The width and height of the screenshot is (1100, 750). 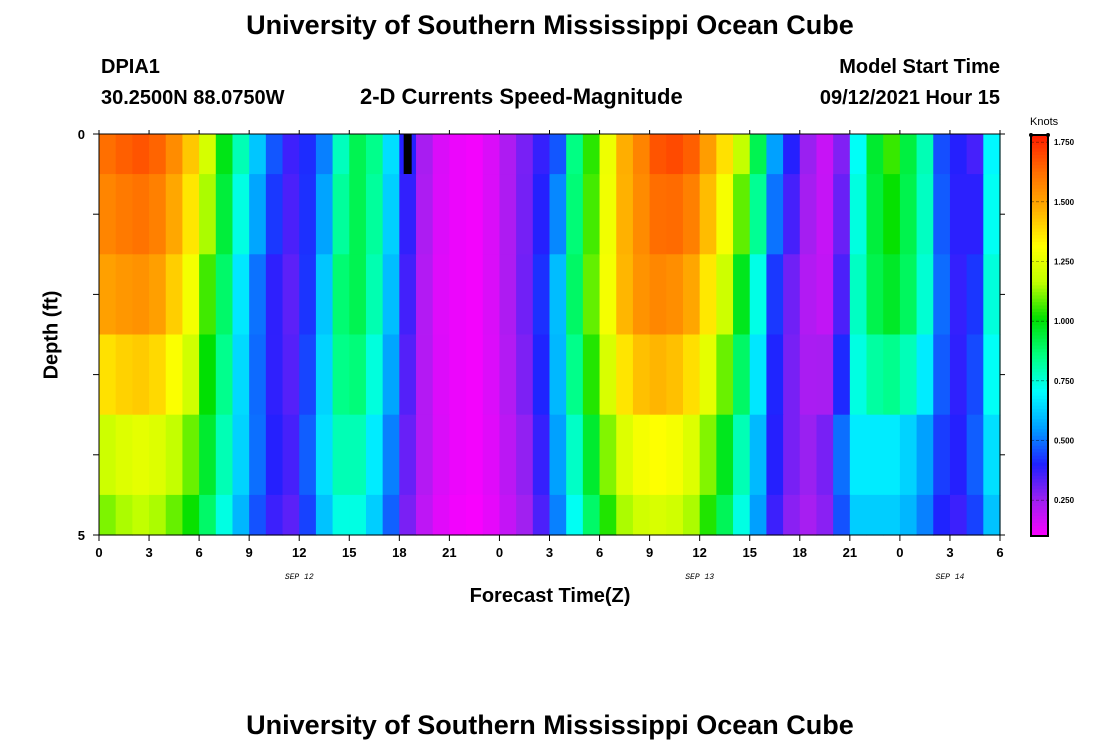 I want to click on colorbar-tick-label: 0.500, so click(x=1064, y=441).